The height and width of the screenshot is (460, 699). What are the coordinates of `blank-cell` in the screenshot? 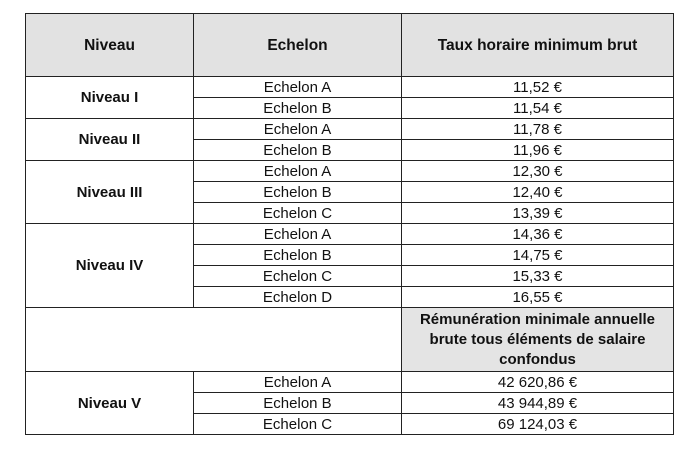 It's located at (213, 339).